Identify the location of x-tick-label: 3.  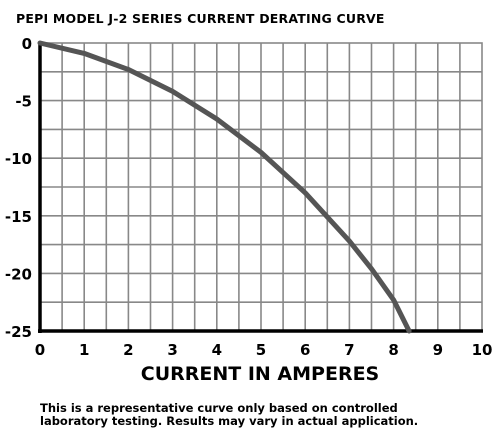
(172, 350).